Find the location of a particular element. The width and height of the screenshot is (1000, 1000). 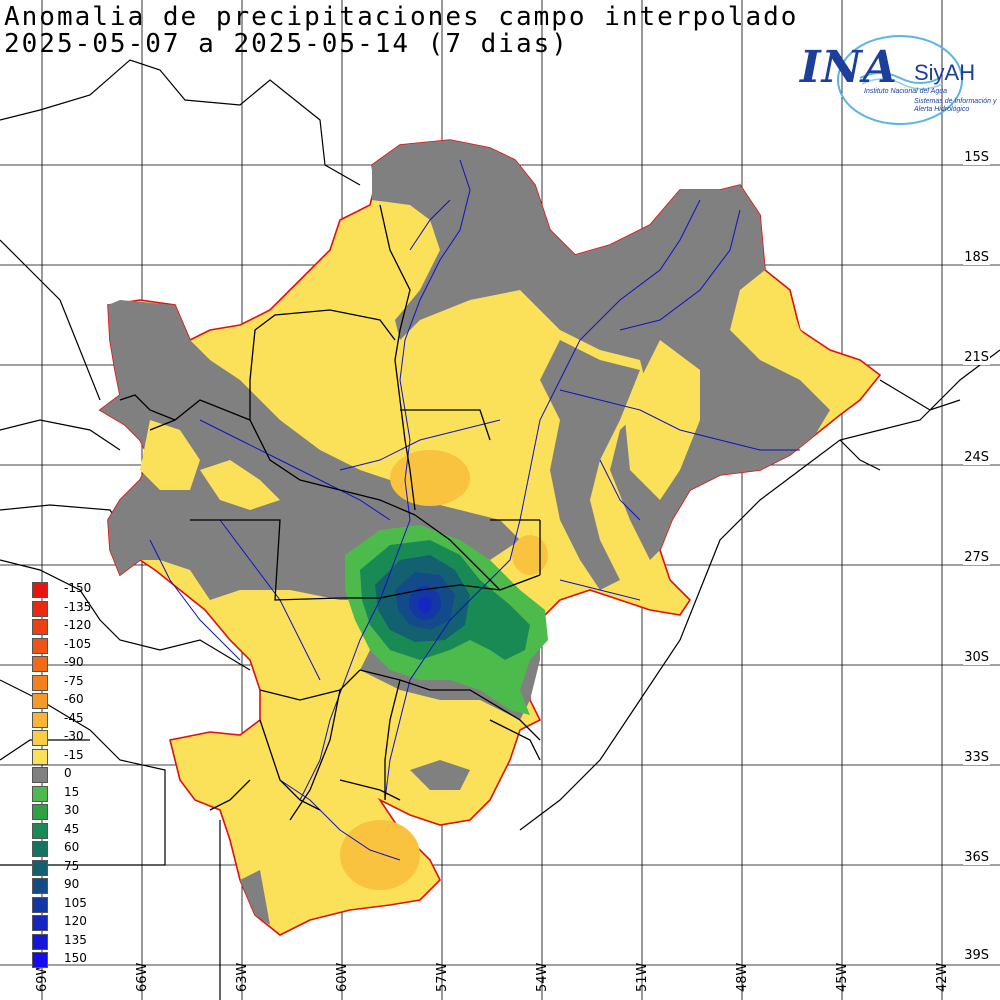

legend-label: -105 is located at coordinates (78, 643).